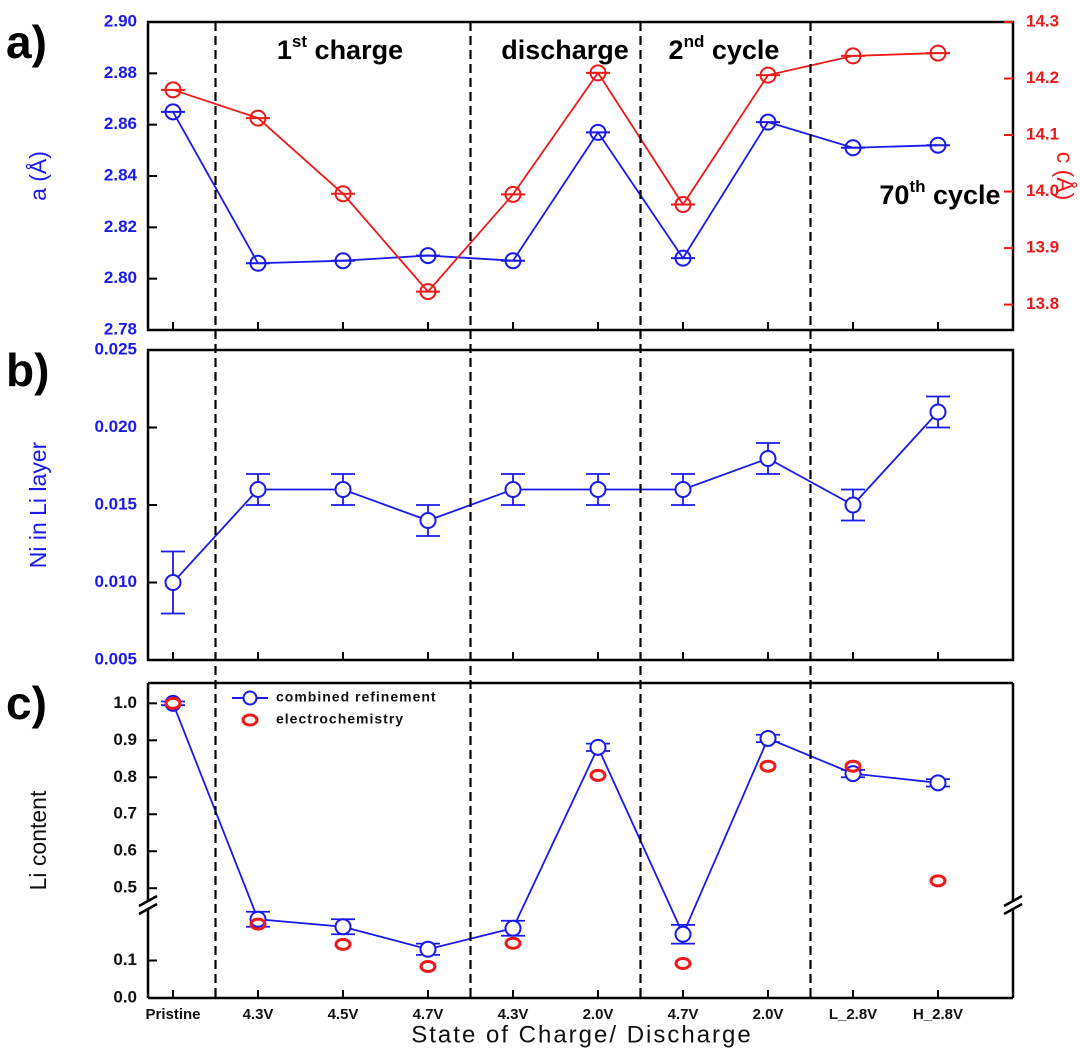 This screenshot has height=1057, width=1080. What do you see at coordinates (115, 348) in the screenshot?
I see `y-tick-label: 0.025` at bounding box center [115, 348].